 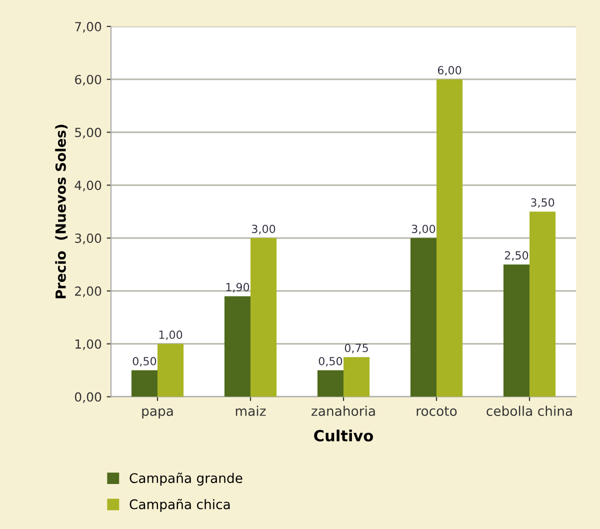 What do you see at coordinates (251, 411) in the screenshot?
I see `x-tick-label: maiz` at bounding box center [251, 411].